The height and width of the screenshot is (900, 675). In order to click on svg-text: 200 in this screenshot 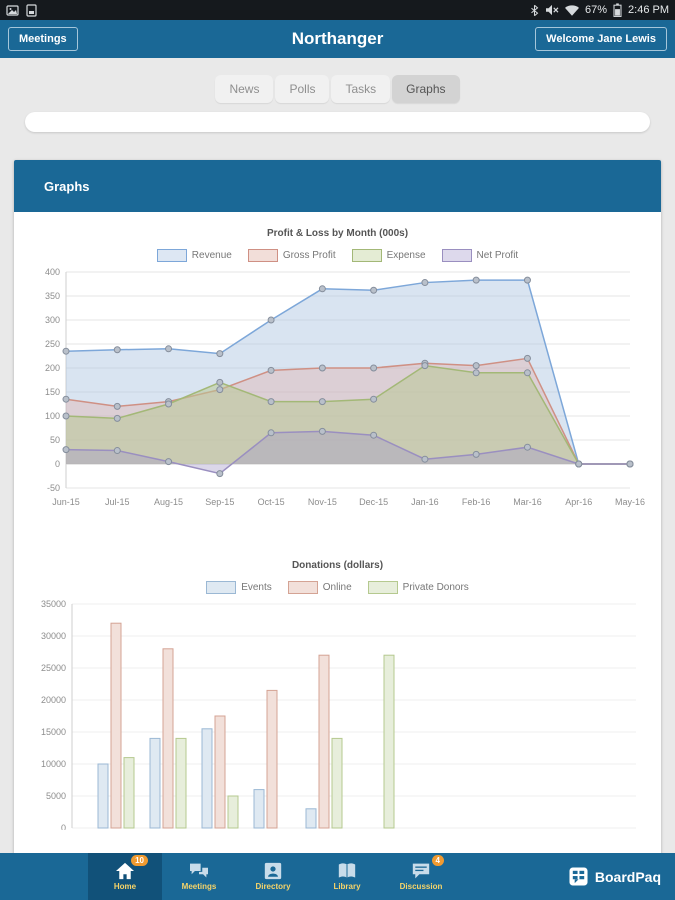, I will do `click(51, 368)`.